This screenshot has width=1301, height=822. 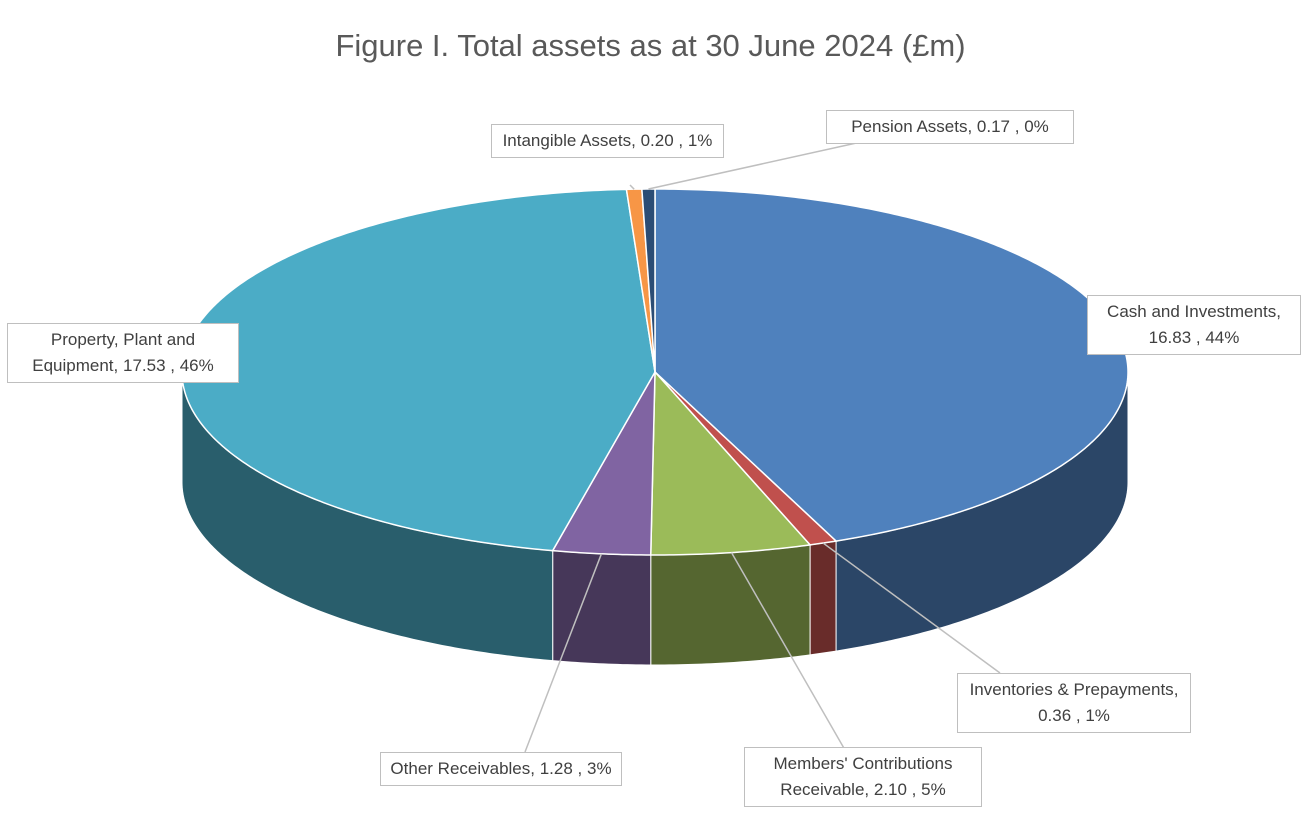 What do you see at coordinates (196, 365) in the screenshot?
I see `label-percent: 46%` at bounding box center [196, 365].